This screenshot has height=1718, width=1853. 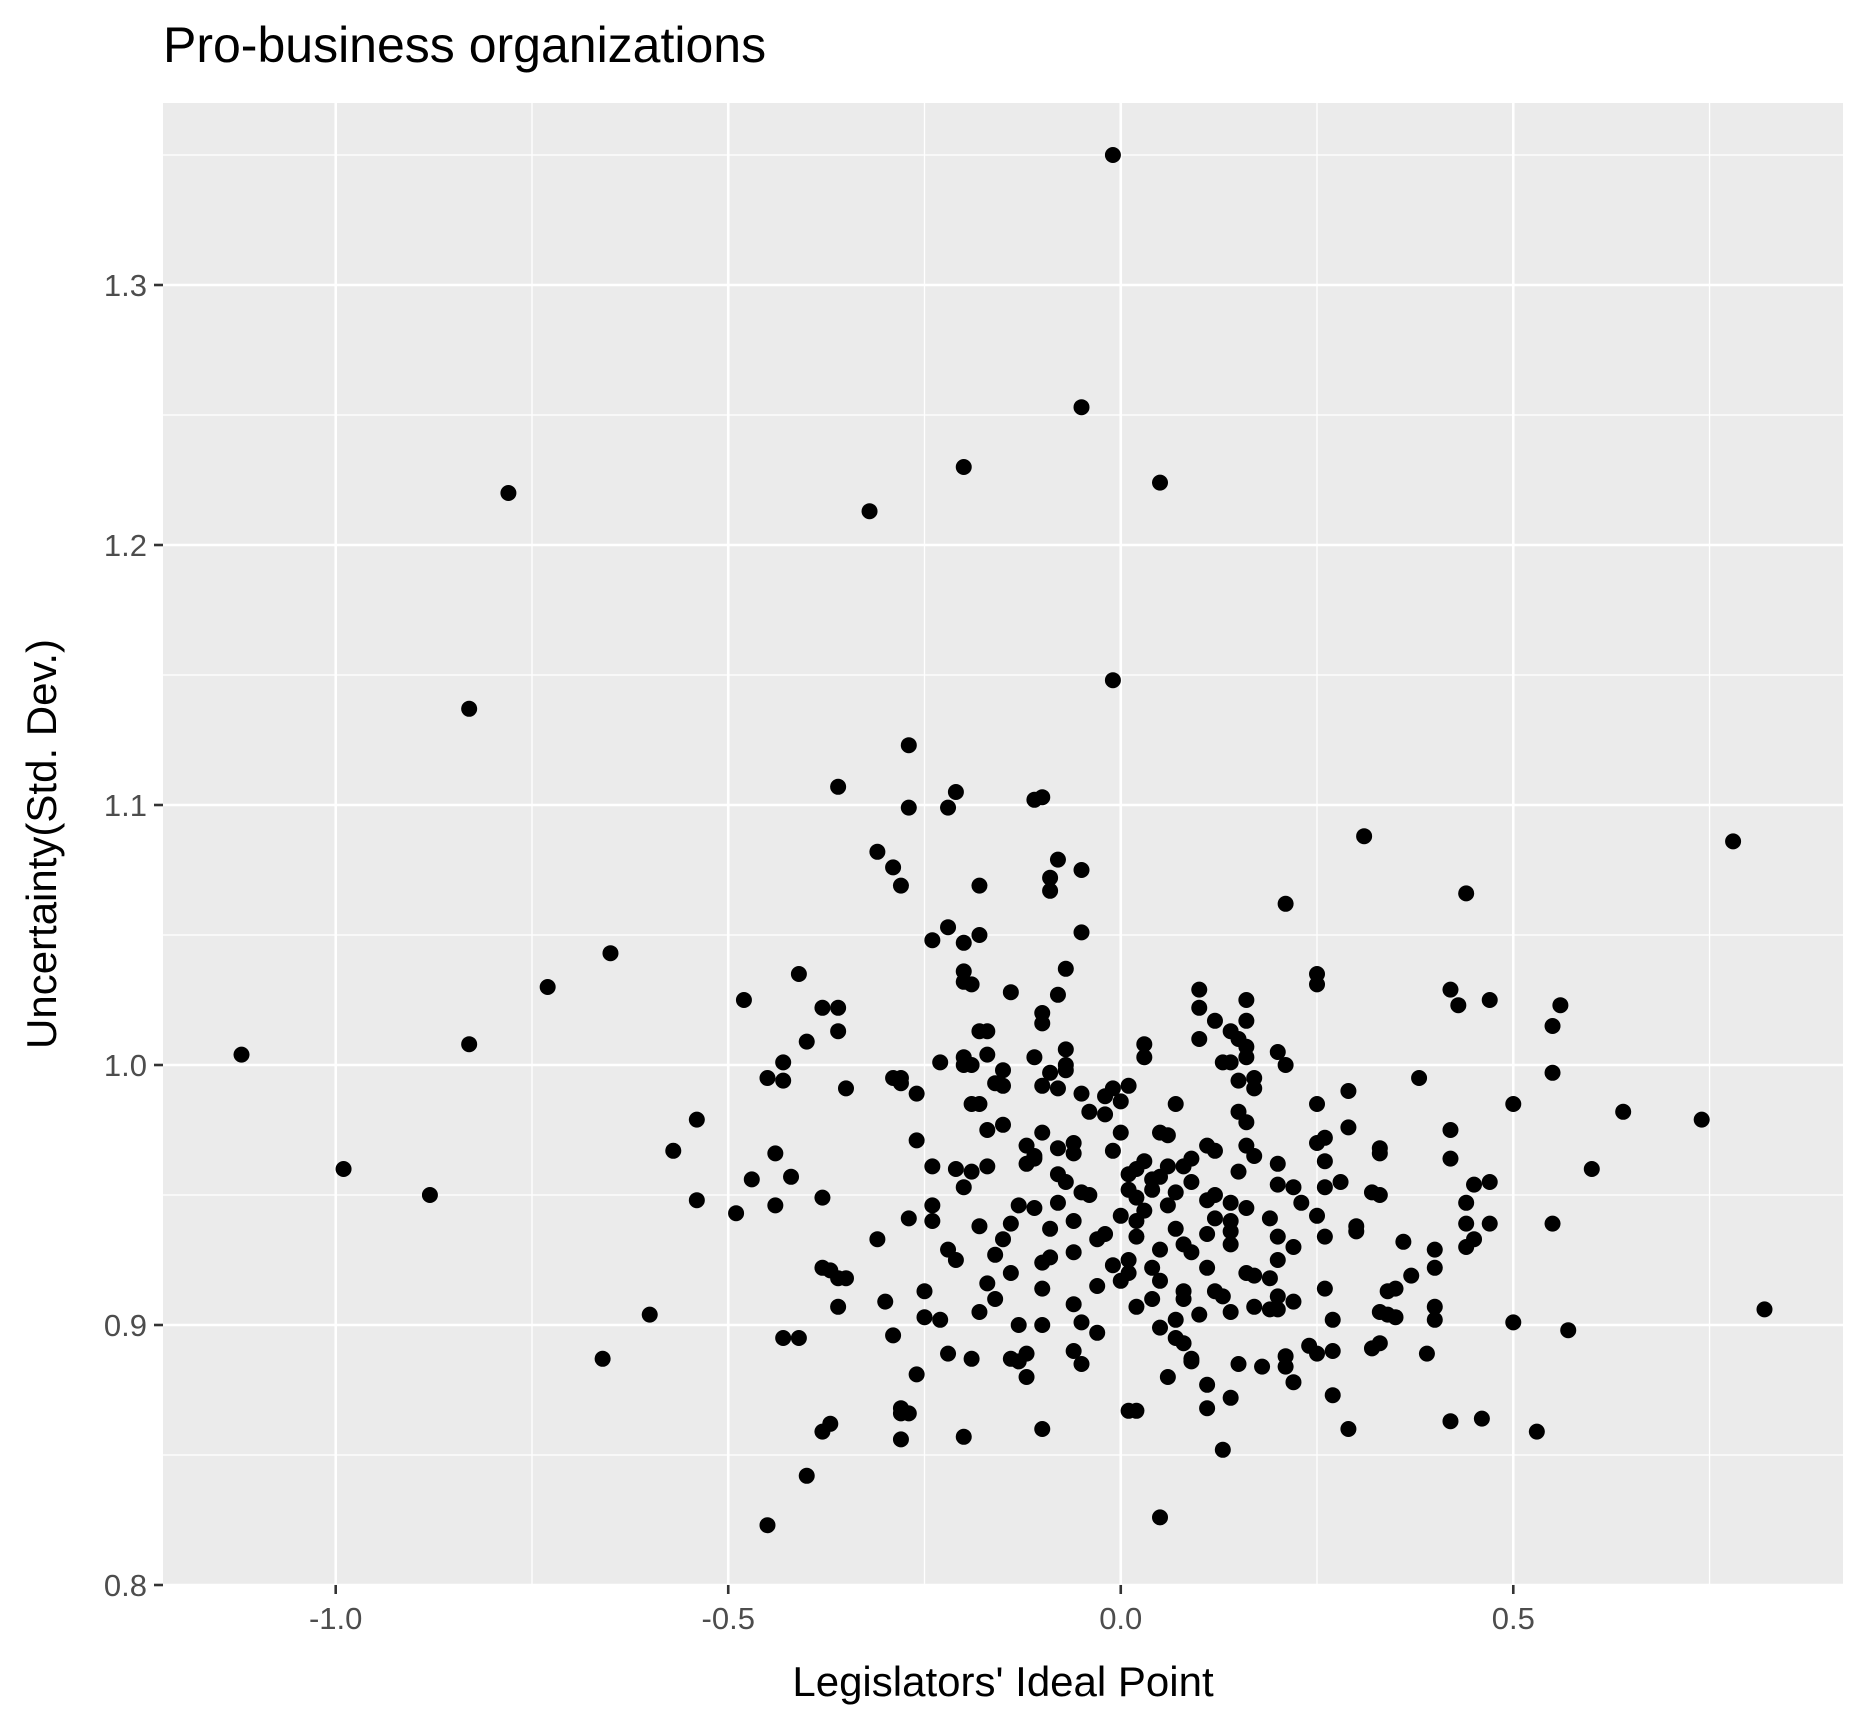 I want to click on y-tick-label: 1.1, so click(x=125, y=805).